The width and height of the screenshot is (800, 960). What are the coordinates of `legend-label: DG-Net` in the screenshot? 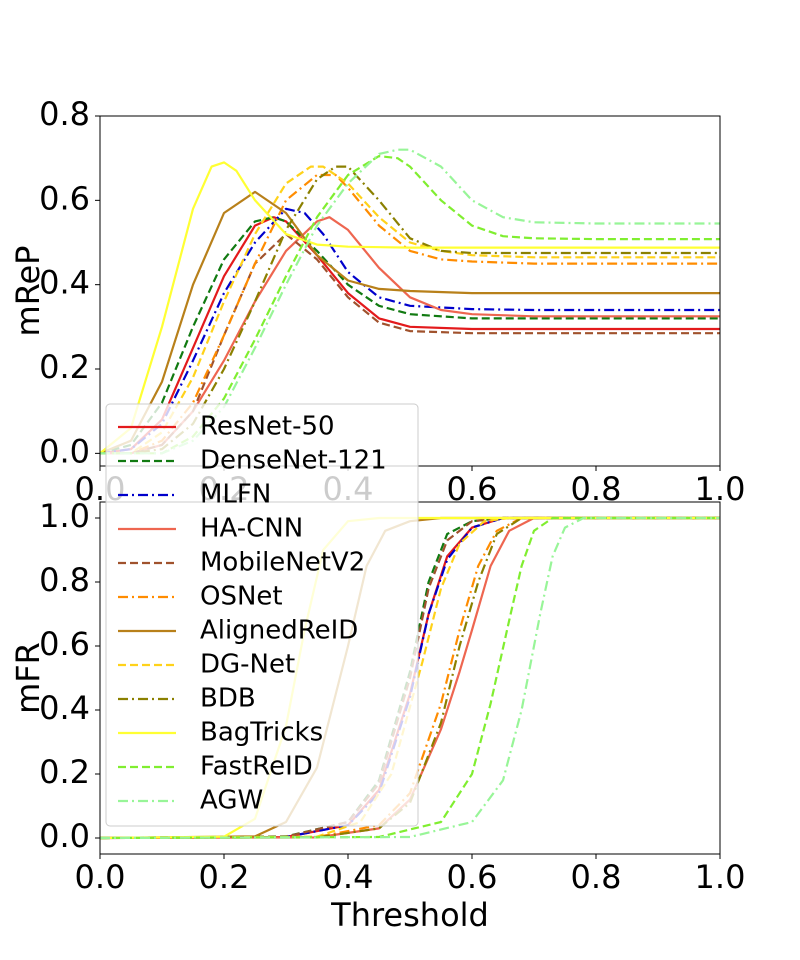 It's located at (247, 665).